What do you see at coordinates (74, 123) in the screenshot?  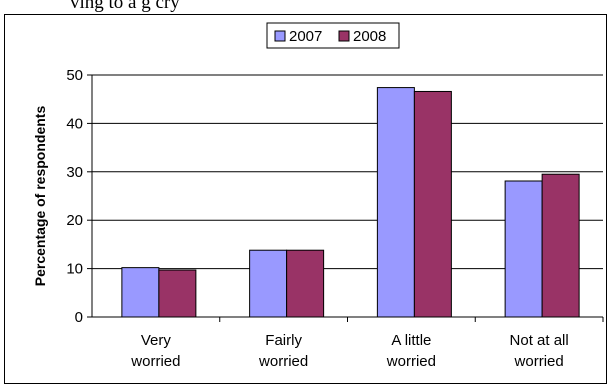 I see `y-tick-label-40: 40` at bounding box center [74, 123].